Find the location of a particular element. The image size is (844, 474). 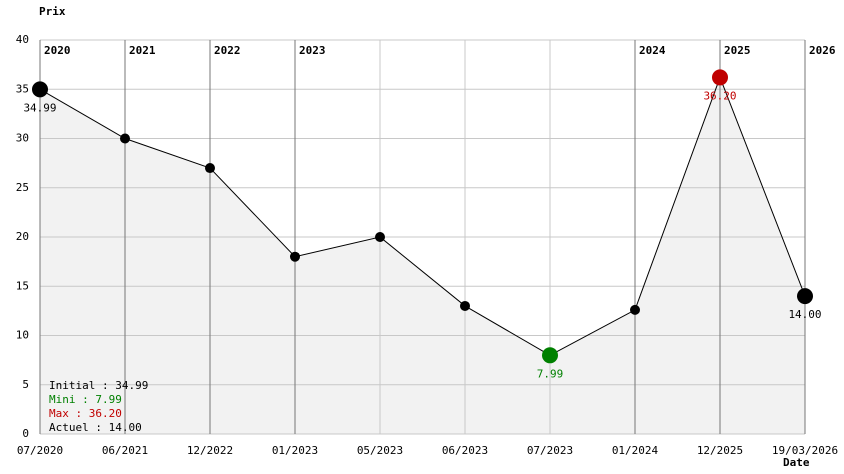

value-label: 34.99 is located at coordinates (39, 107).